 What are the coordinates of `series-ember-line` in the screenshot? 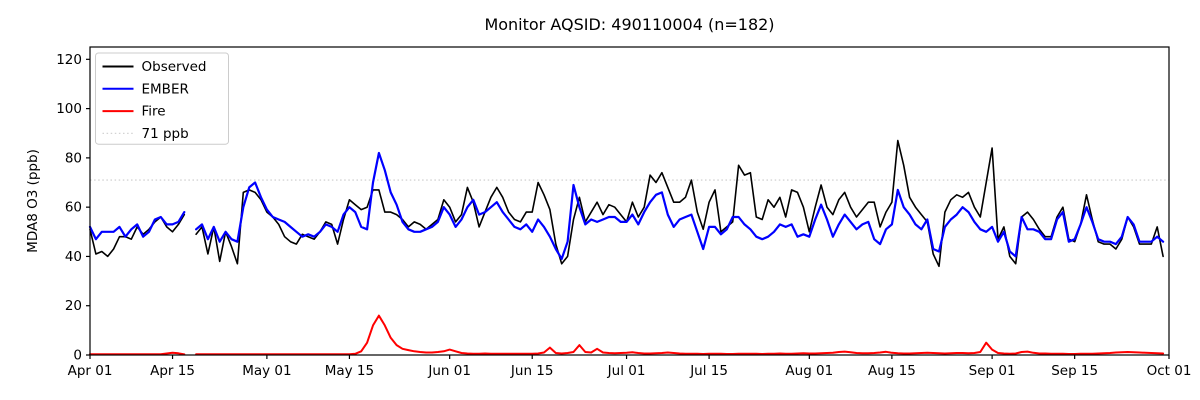 It's located at (137, 226).